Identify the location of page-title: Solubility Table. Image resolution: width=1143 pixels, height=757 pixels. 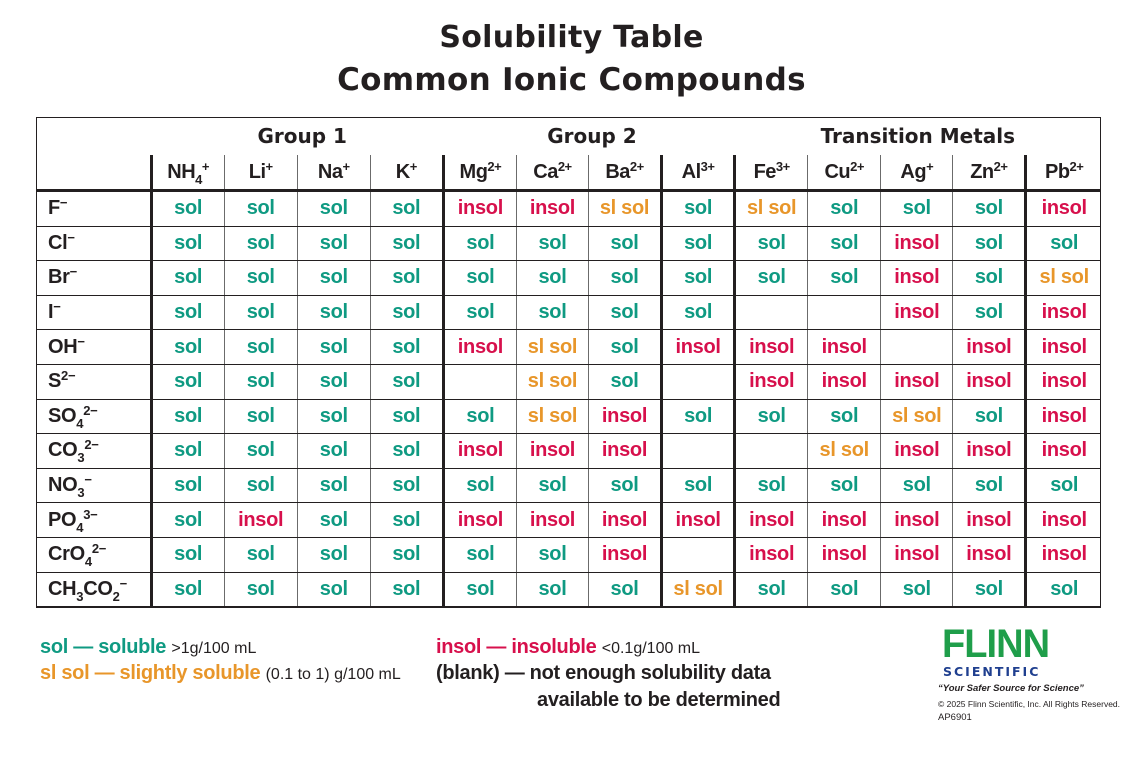
(571, 37).